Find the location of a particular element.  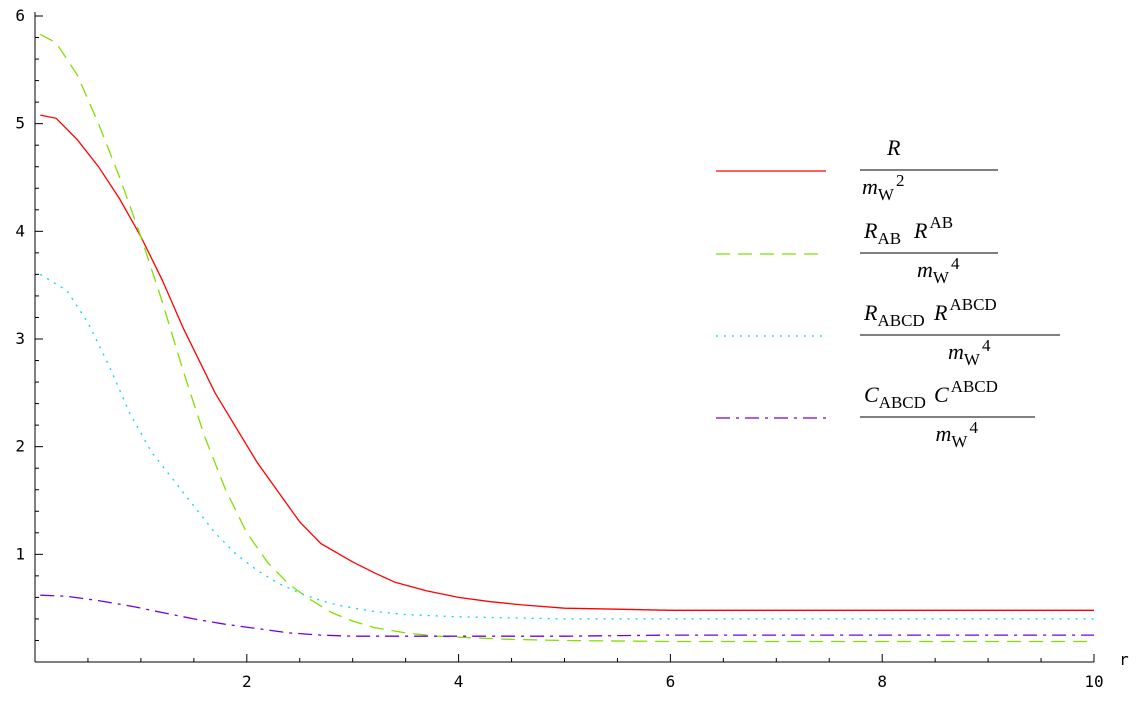

legend-numerator-1-text: RAB is located at coordinates (882, 233).